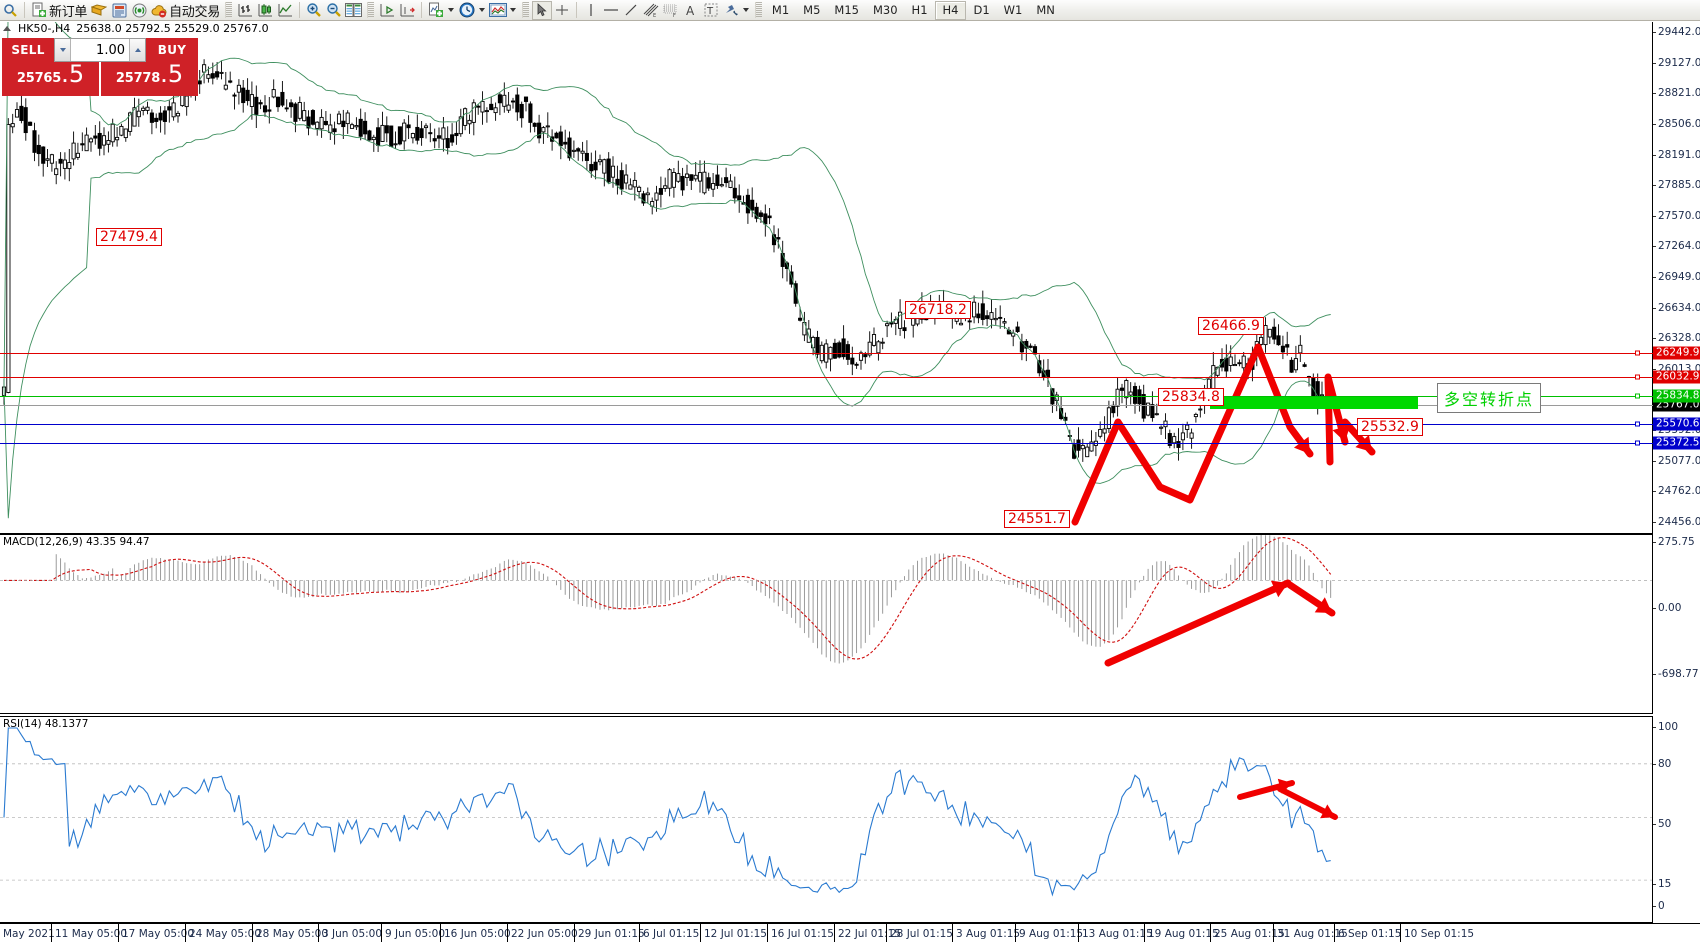 The image size is (1700, 942). I want to click on main-toolbar: 新订单 自动交易, so click(850, 10).